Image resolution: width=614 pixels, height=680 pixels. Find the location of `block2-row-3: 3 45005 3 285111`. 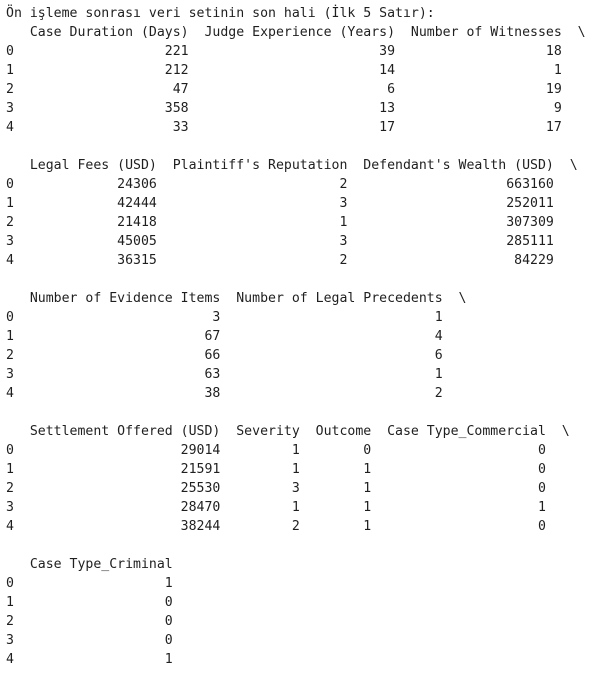

block2-row-3: 3 45005 3 285111 is located at coordinates (292, 241).